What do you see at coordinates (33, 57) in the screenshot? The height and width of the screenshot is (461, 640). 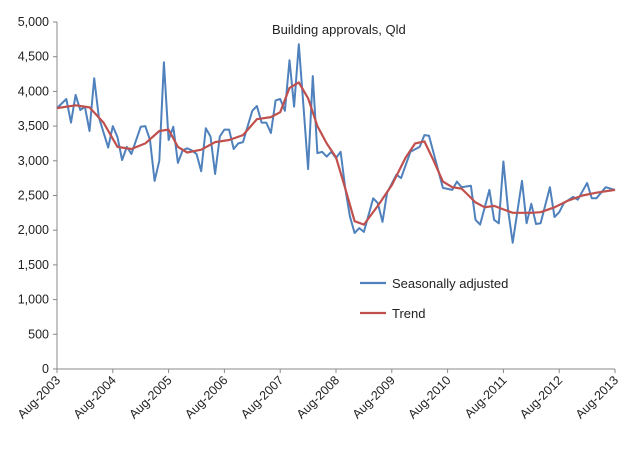 I see `y-tick-label: 4,500` at bounding box center [33, 57].